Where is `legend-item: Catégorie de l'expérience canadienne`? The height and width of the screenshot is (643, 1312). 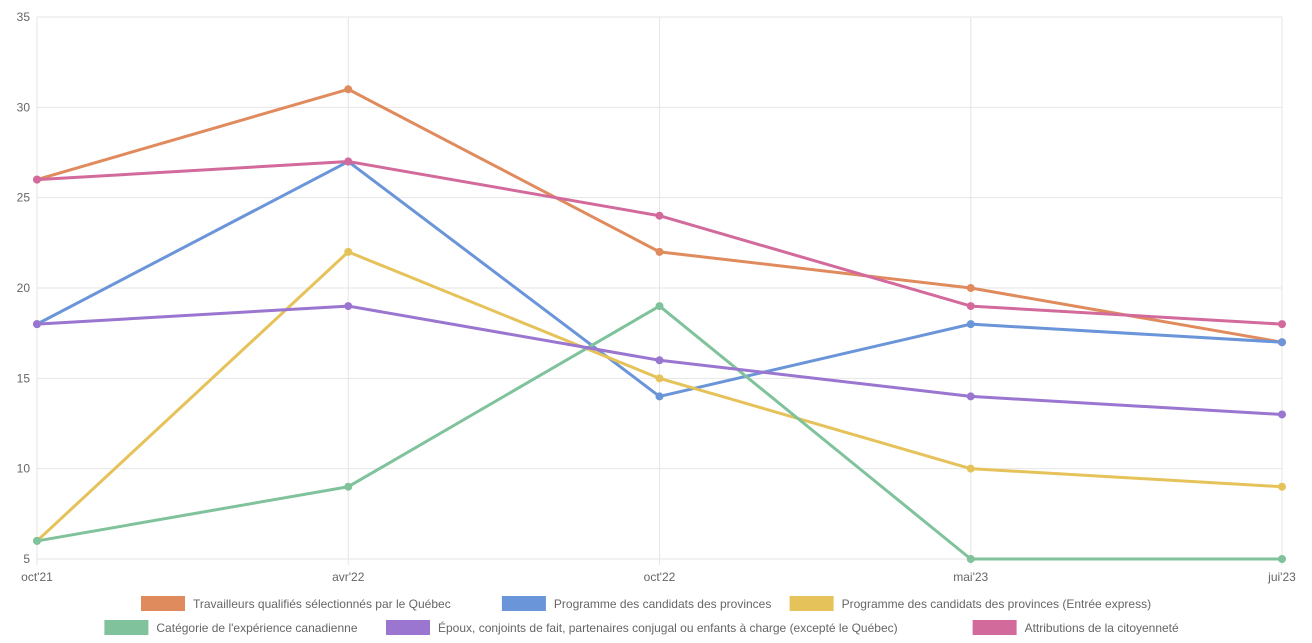 legend-item: Catégorie de l'expérience canadienne is located at coordinates (231, 627).